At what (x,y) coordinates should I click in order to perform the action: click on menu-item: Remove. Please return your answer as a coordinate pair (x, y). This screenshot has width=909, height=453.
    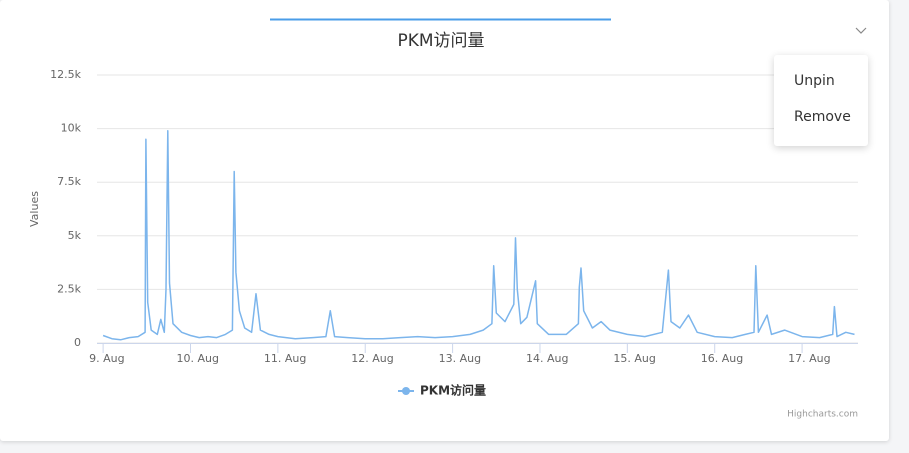
    Looking at the image, I should click on (822, 117).